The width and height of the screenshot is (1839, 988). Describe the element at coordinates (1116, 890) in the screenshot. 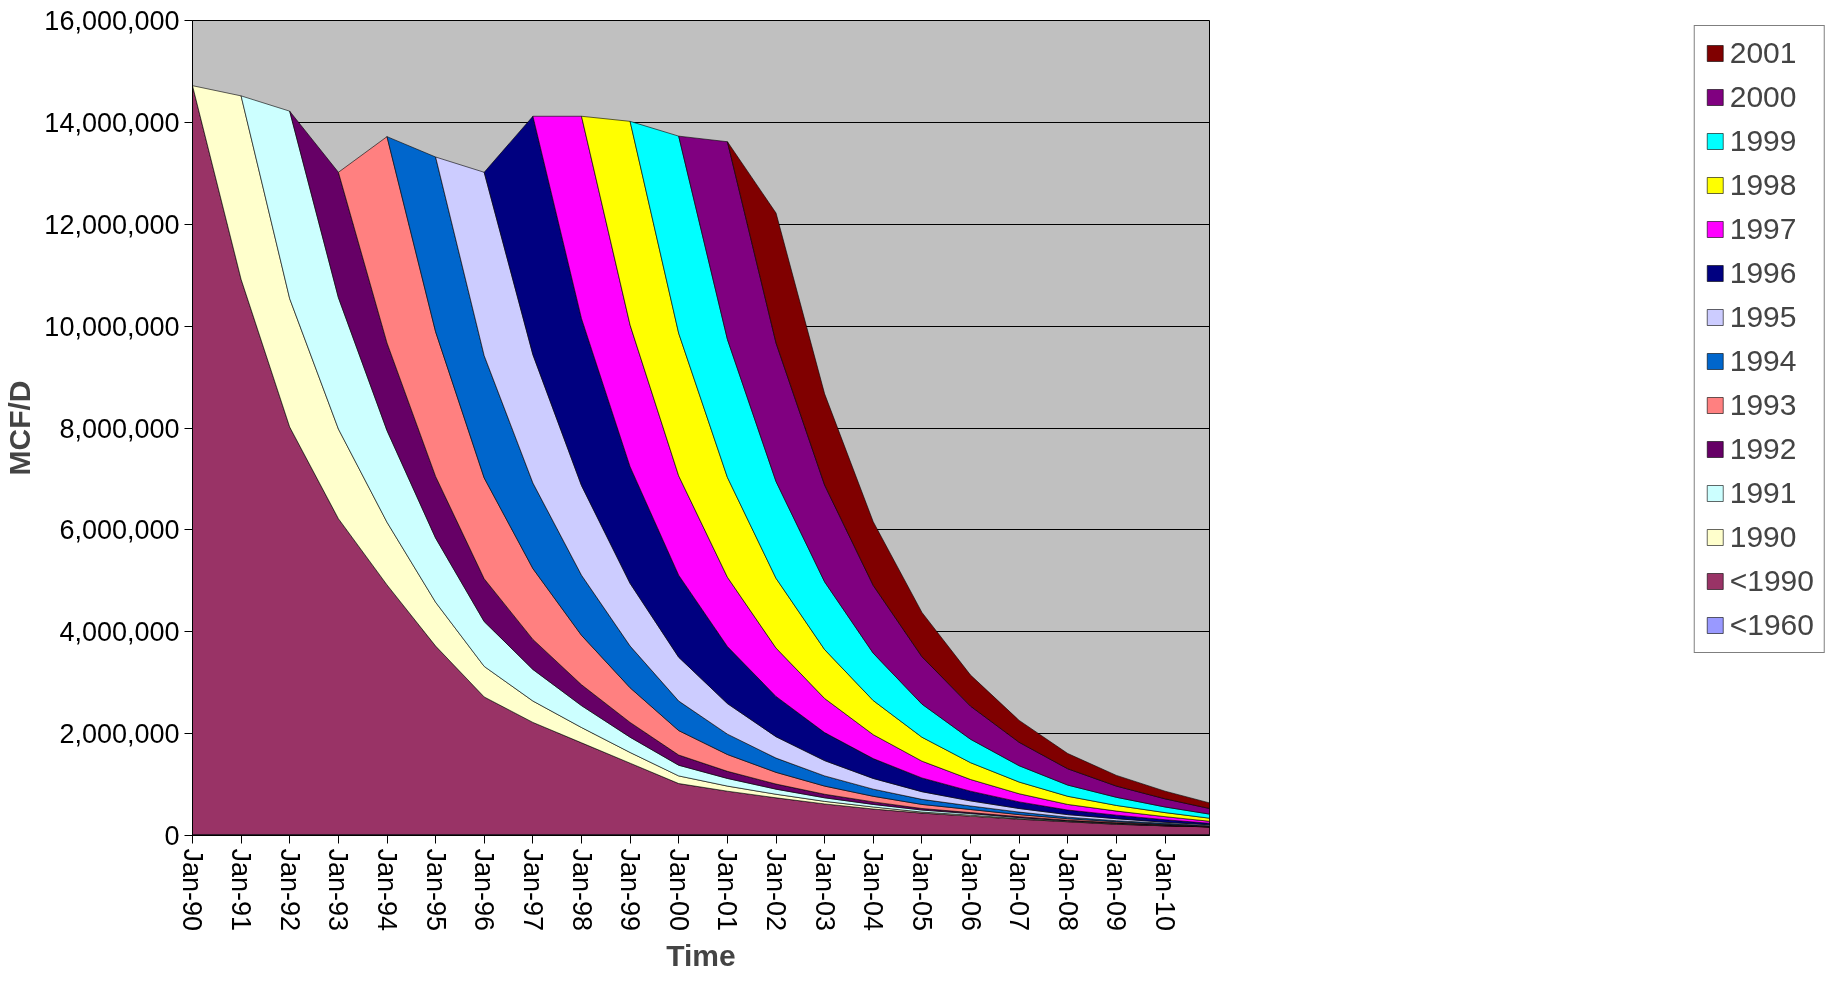

I see `x-tick-label: Jan-09` at that location.